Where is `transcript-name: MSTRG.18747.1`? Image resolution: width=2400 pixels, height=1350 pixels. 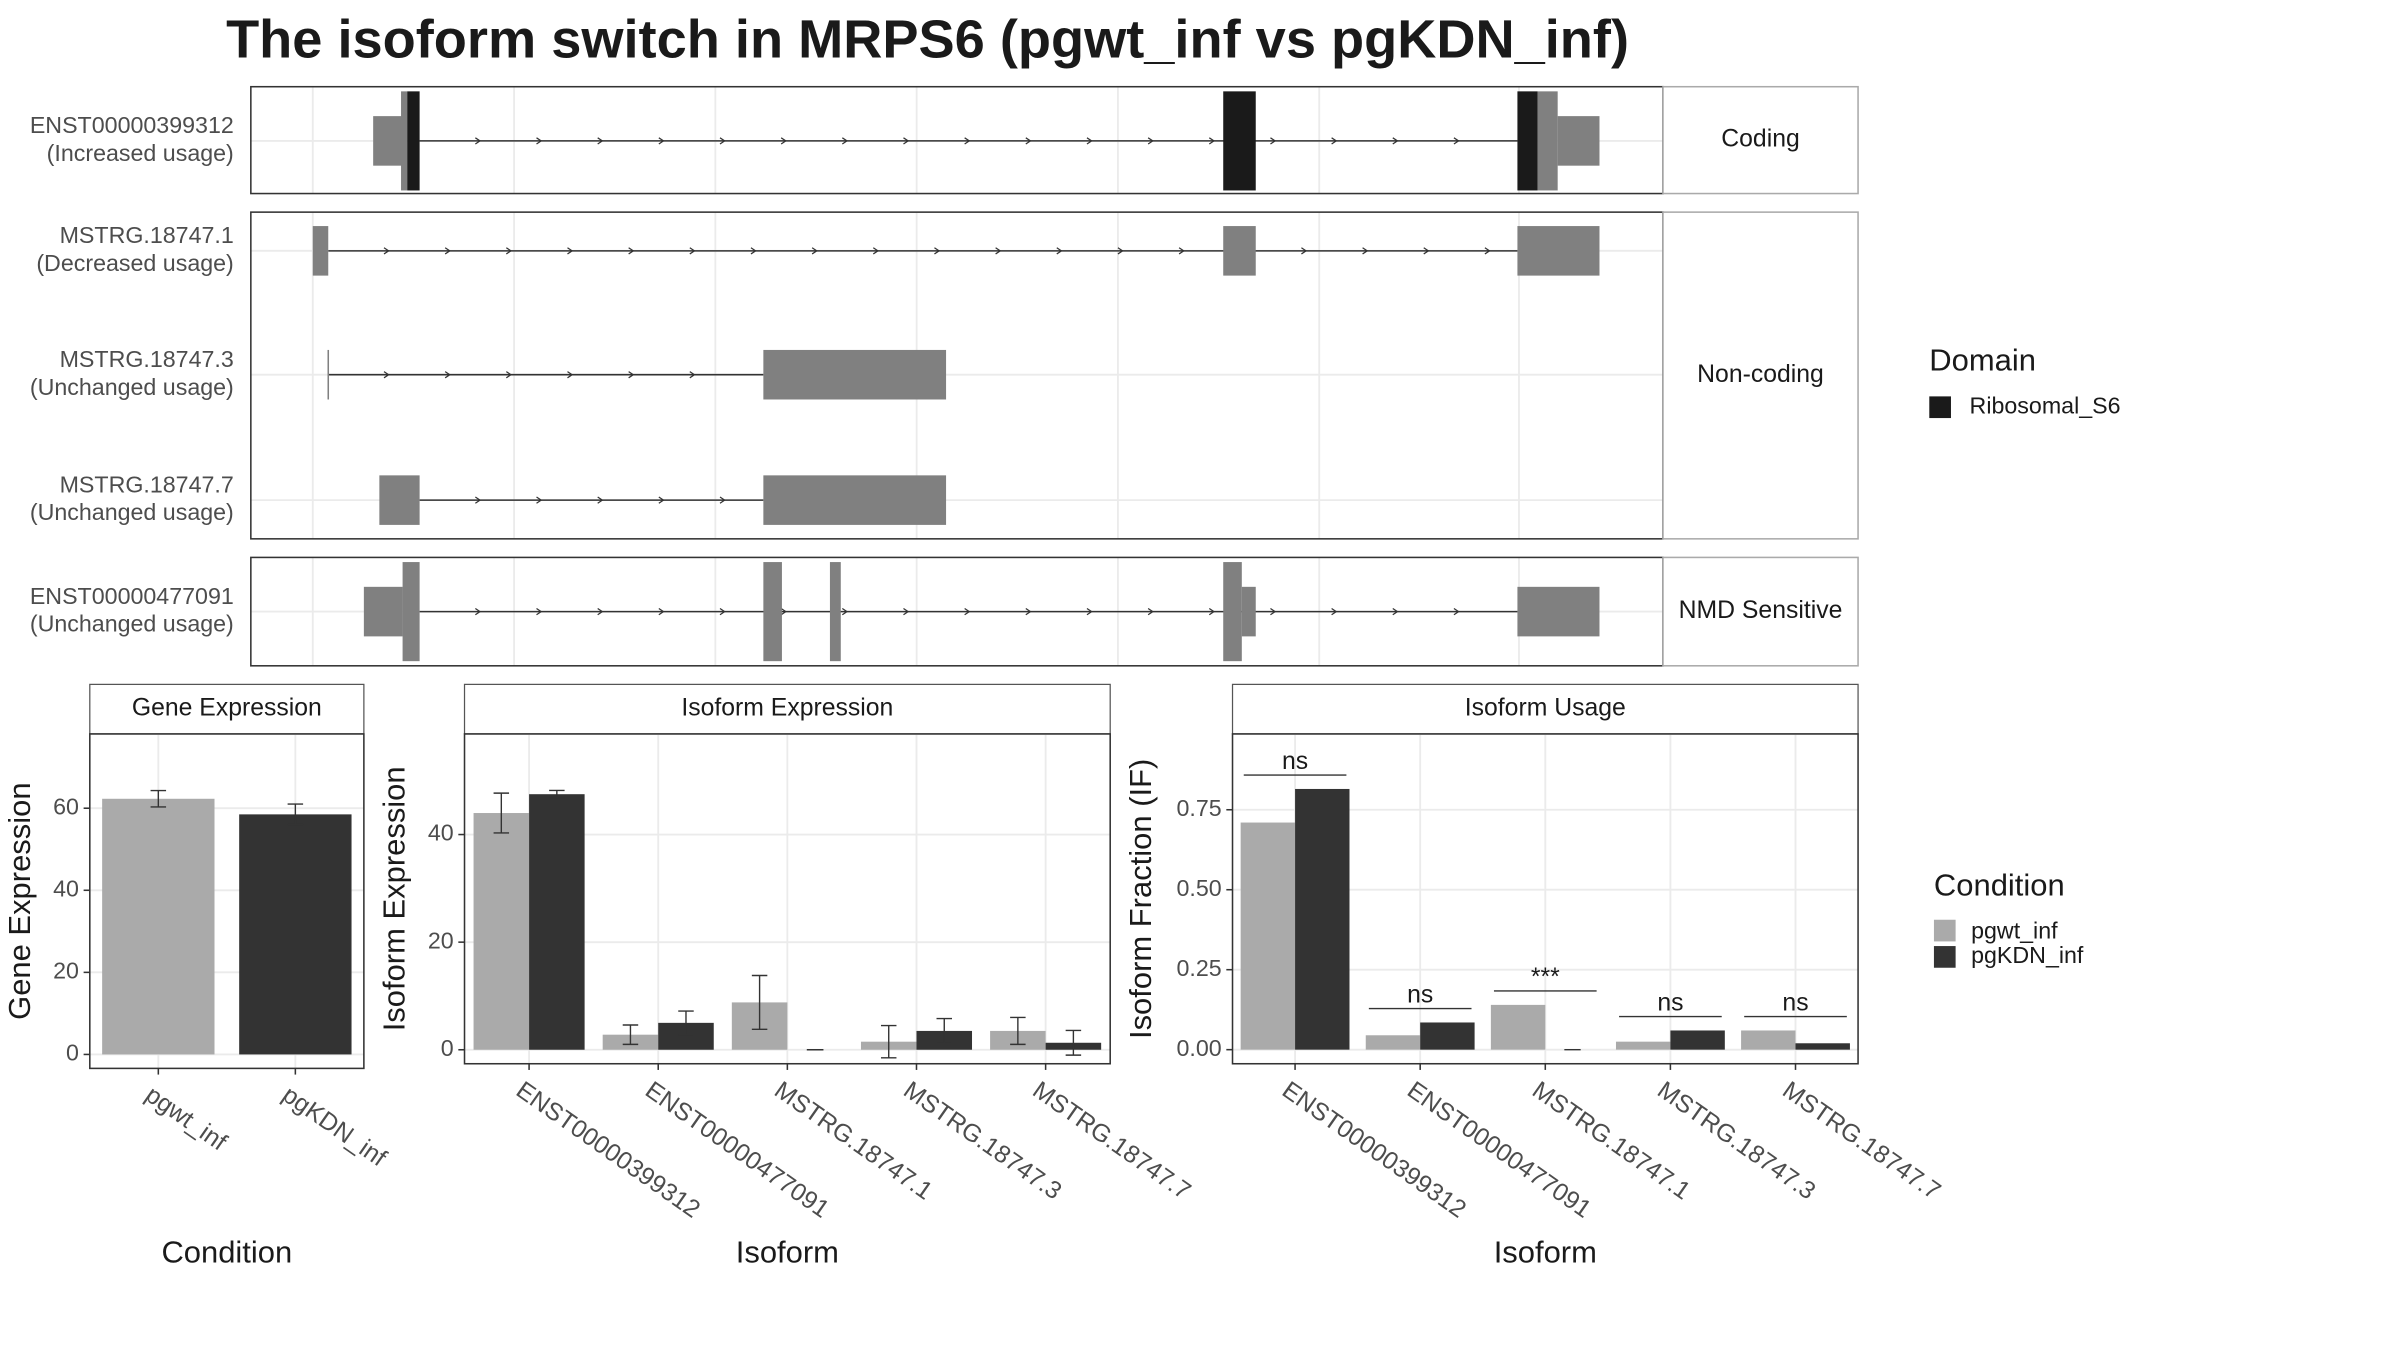
transcript-name: MSTRG.18747.1 is located at coordinates (147, 235).